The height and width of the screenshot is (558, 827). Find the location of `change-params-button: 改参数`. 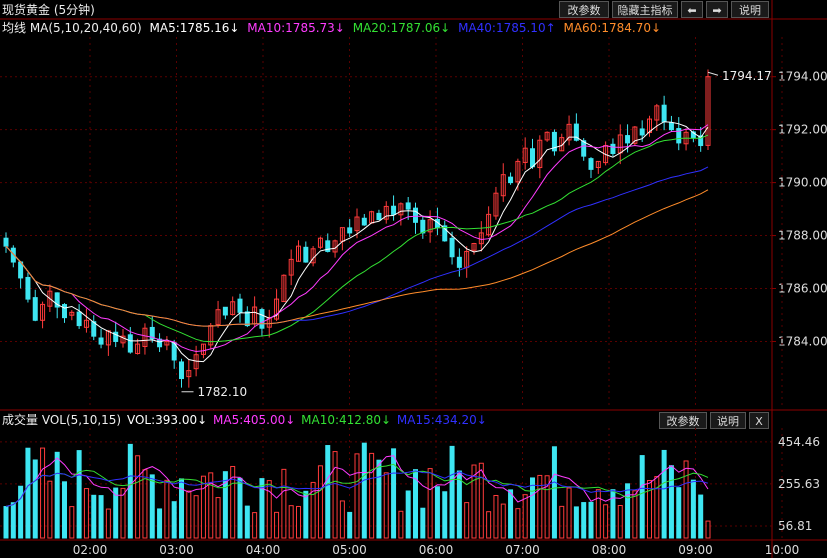

change-params-button: 改参数 is located at coordinates (584, 9).